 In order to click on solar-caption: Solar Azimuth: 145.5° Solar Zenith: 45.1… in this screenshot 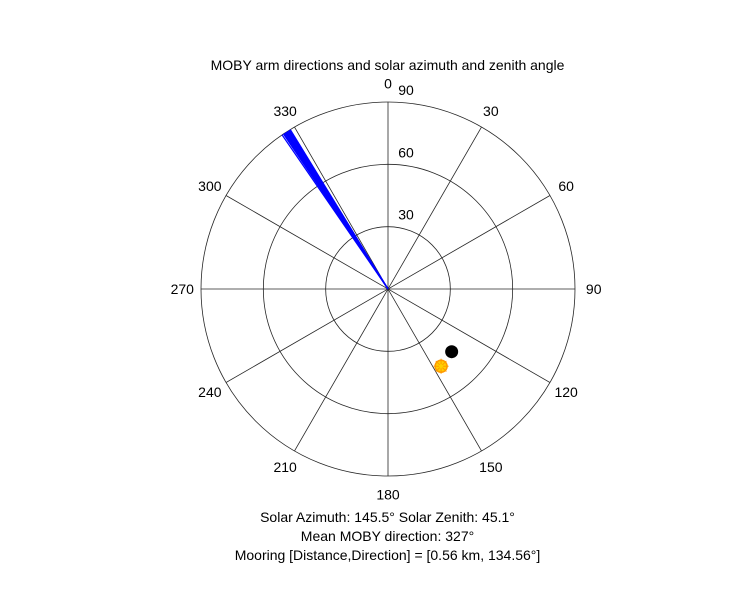, I will do `click(387, 517)`.